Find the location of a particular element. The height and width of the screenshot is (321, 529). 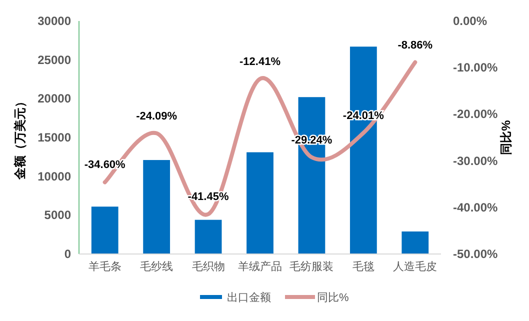

y-tick-label: 10000 is located at coordinates (55, 176).